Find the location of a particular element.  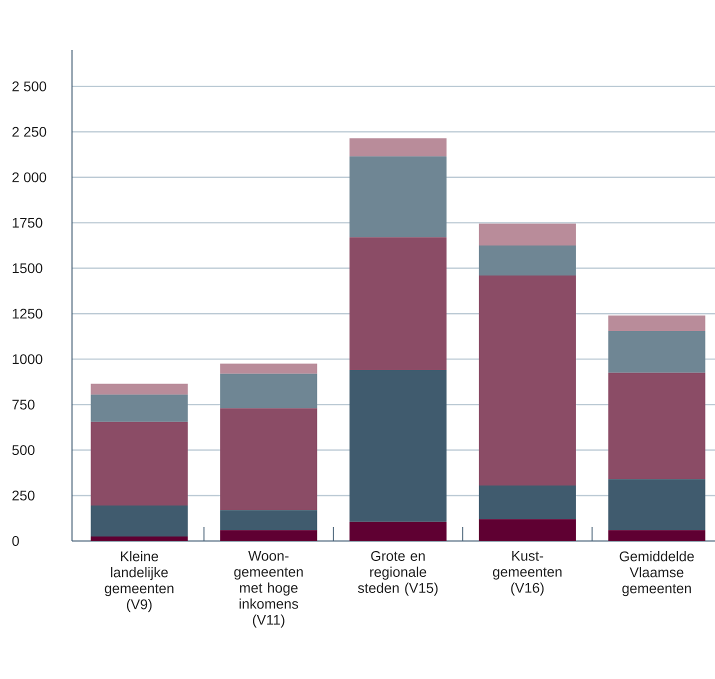

y-tick-label: 0 is located at coordinates (15, 541).